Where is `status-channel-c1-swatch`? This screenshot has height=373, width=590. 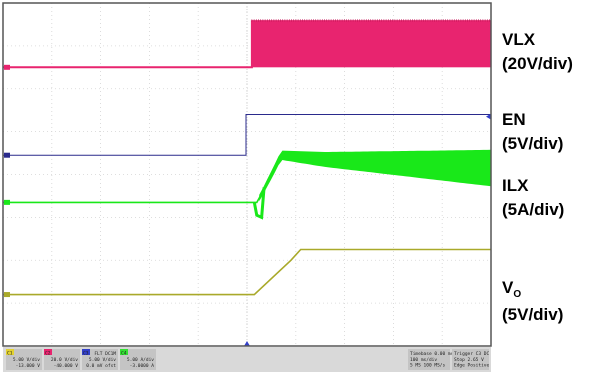
status-channel-c1-swatch is located at coordinates (10, 352).